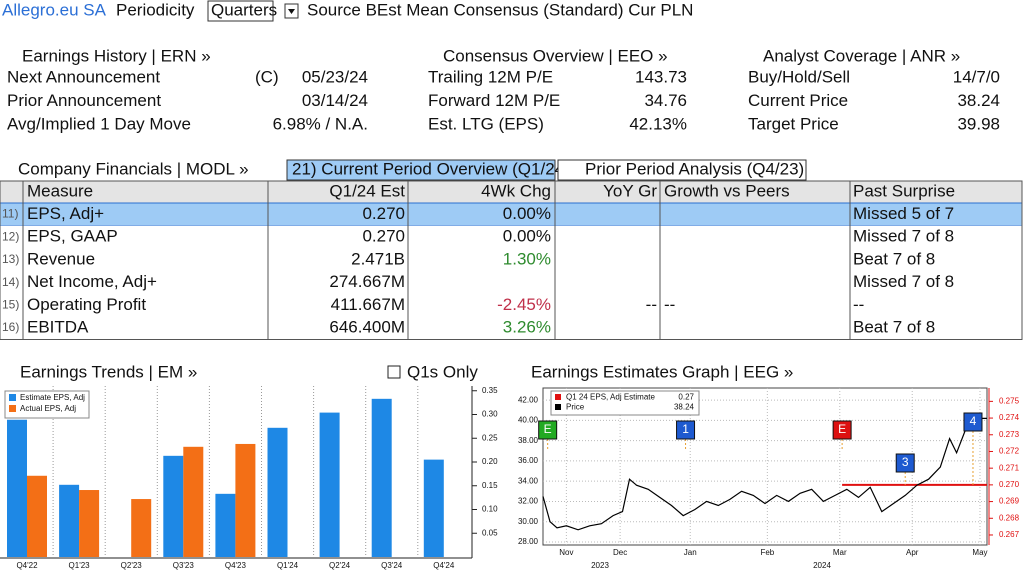 The height and width of the screenshot is (574, 1024). I want to click on table-cell: 646.400M, so click(367, 326).